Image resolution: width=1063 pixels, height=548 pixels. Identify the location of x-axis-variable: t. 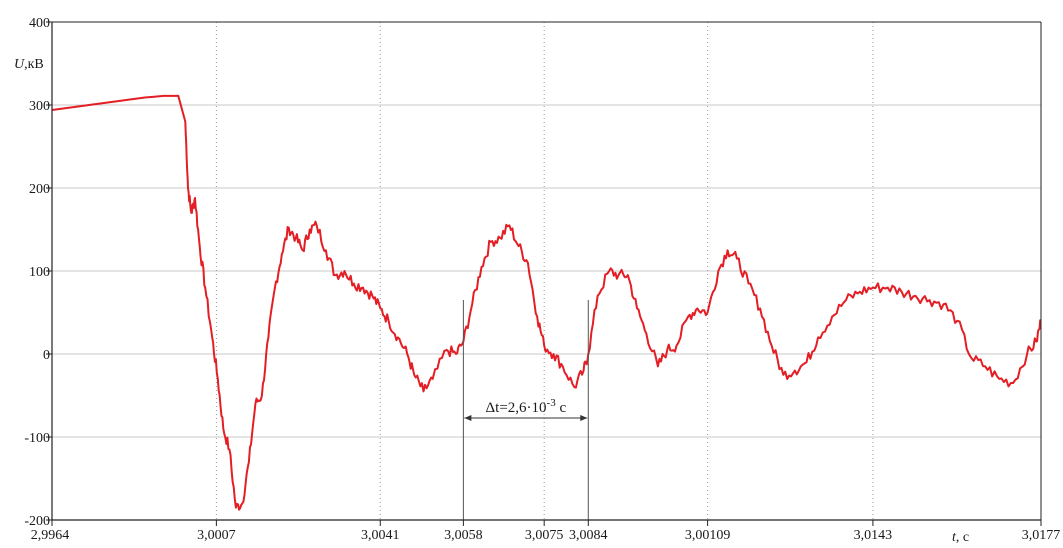
(954, 537).